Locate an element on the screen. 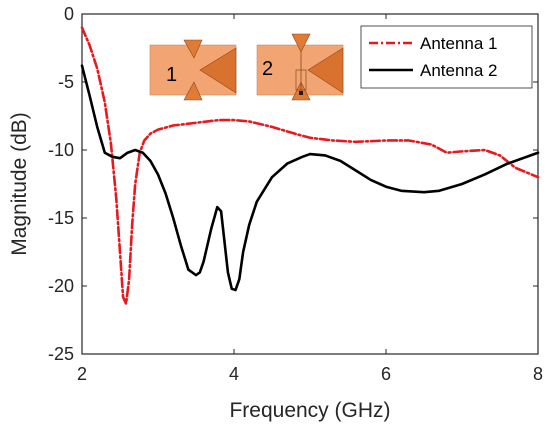  antenna-1-top-patch is located at coordinates (193, 49).